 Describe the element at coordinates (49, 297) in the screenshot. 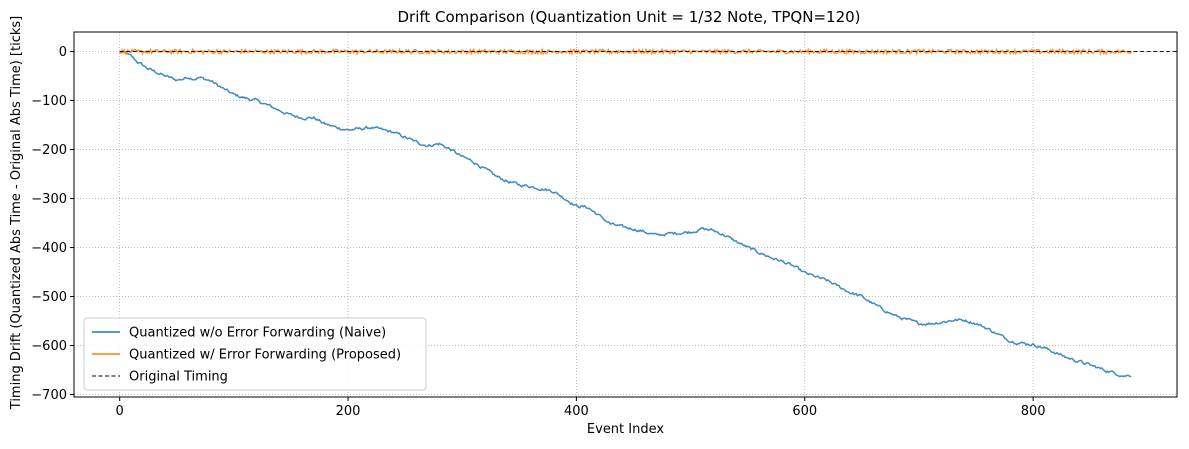

I see `y-tick-label: −500` at that location.